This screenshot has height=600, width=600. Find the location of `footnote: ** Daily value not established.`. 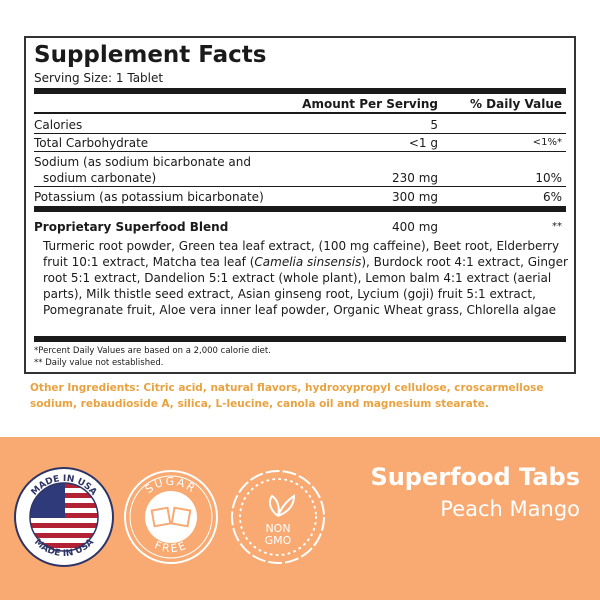

footnote: ** Daily value not established. is located at coordinates (99, 363).